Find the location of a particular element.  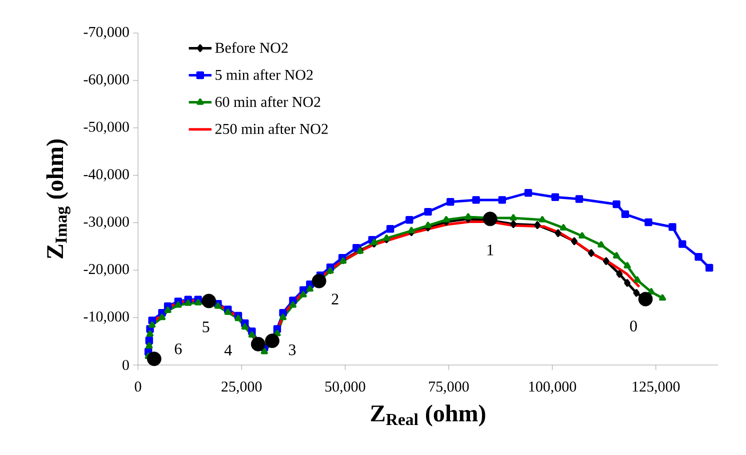

legend-label: 250 min after NO2 is located at coordinates (271, 128).